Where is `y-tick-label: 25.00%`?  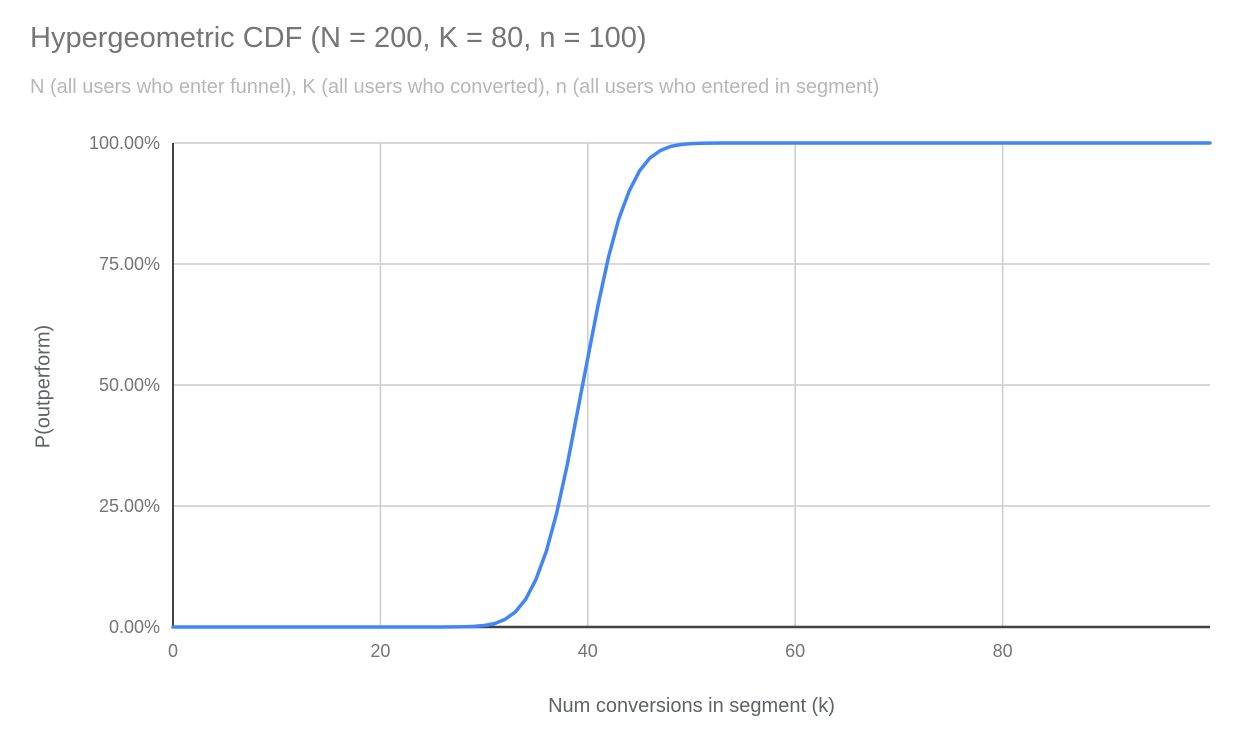
y-tick-label: 25.00% is located at coordinates (129, 506).